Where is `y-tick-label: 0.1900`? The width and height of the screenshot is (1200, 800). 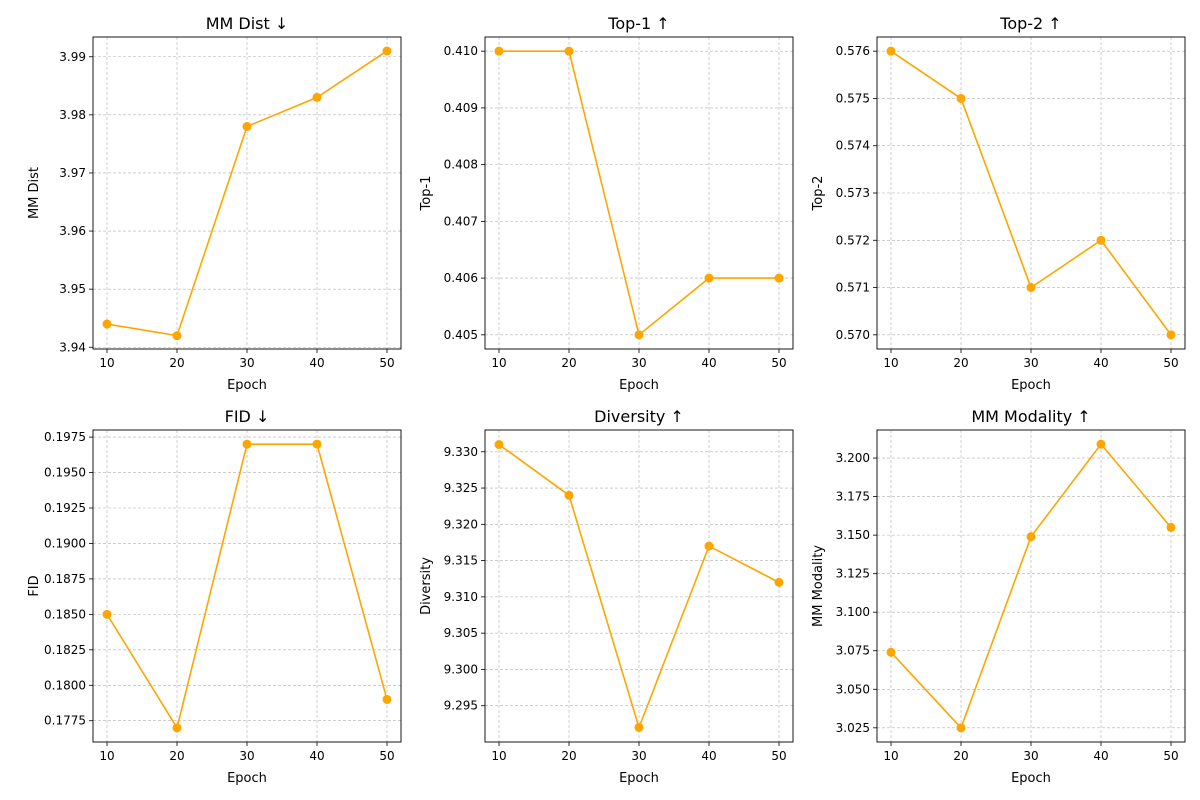
y-tick-label: 0.1900 is located at coordinates (65, 543).